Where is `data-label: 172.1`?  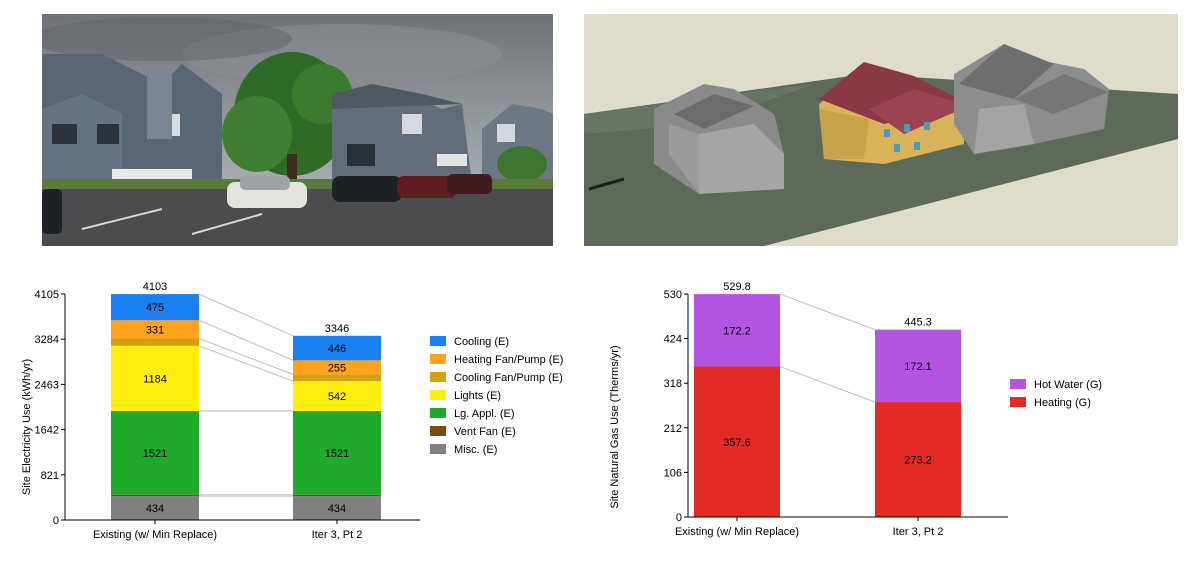
data-label: 172.1 is located at coordinates (918, 367).